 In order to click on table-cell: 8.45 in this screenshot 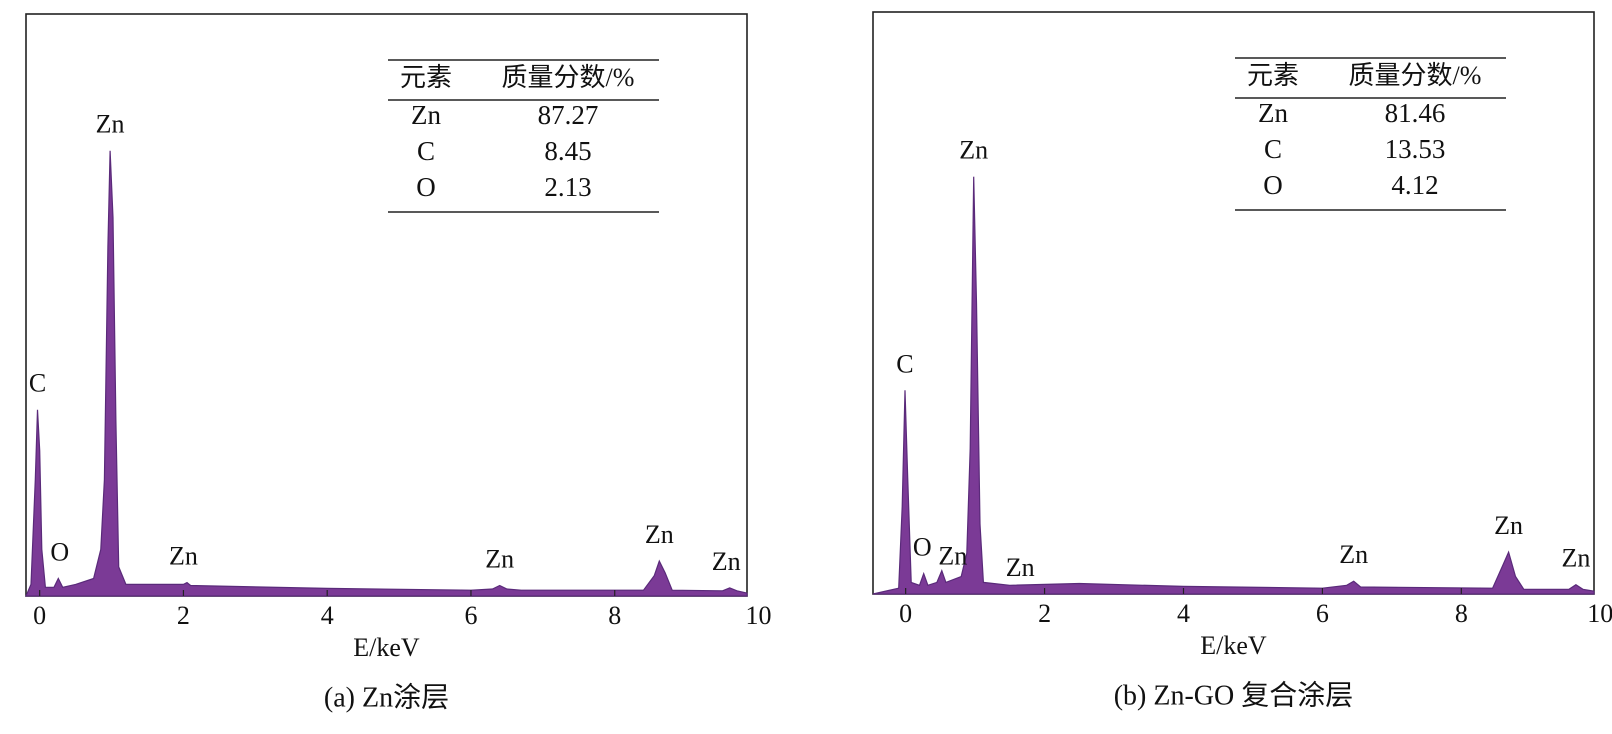, I will do `click(567, 151)`.